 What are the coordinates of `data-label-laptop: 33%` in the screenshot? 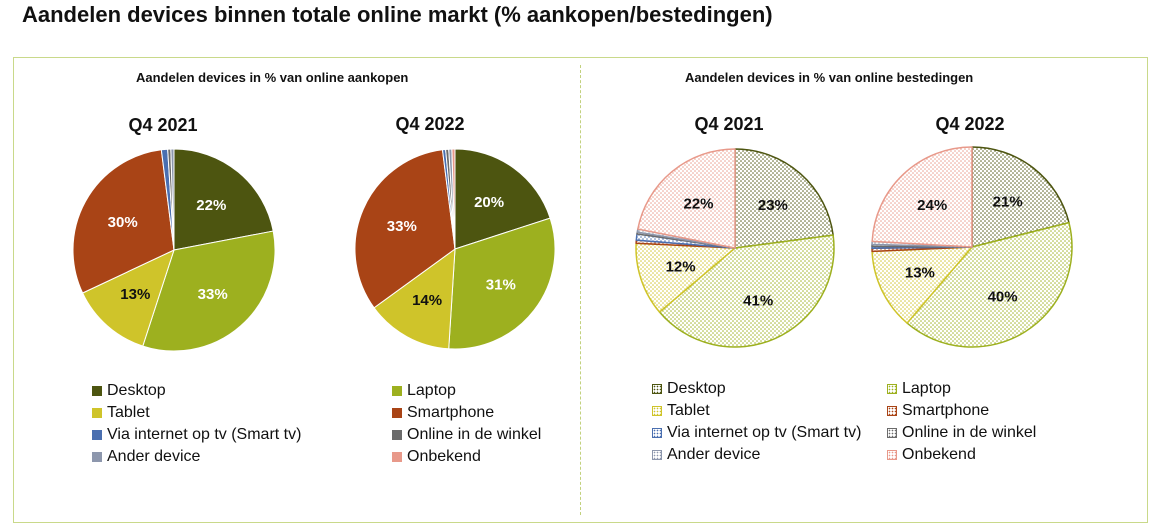 It's located at (213, 294).